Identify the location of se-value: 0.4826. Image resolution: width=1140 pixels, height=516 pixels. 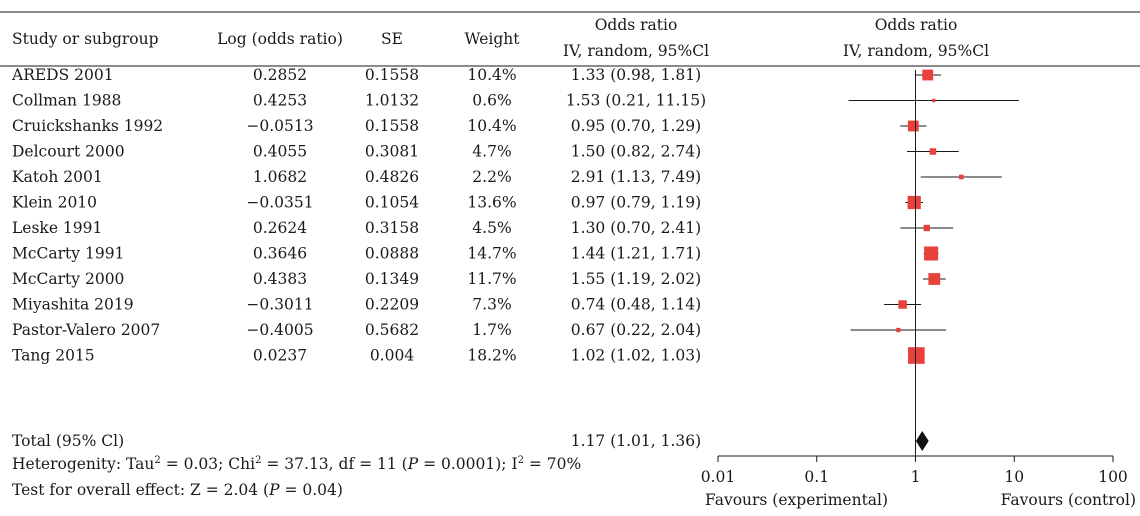
(392, 177).